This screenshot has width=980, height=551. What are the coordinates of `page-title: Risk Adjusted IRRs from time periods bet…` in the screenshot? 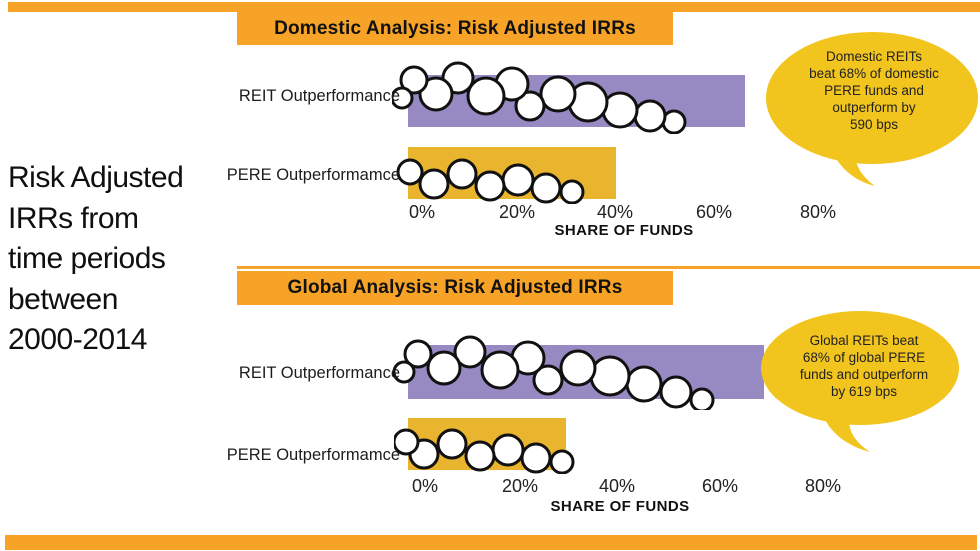 It's located at (96, 258).